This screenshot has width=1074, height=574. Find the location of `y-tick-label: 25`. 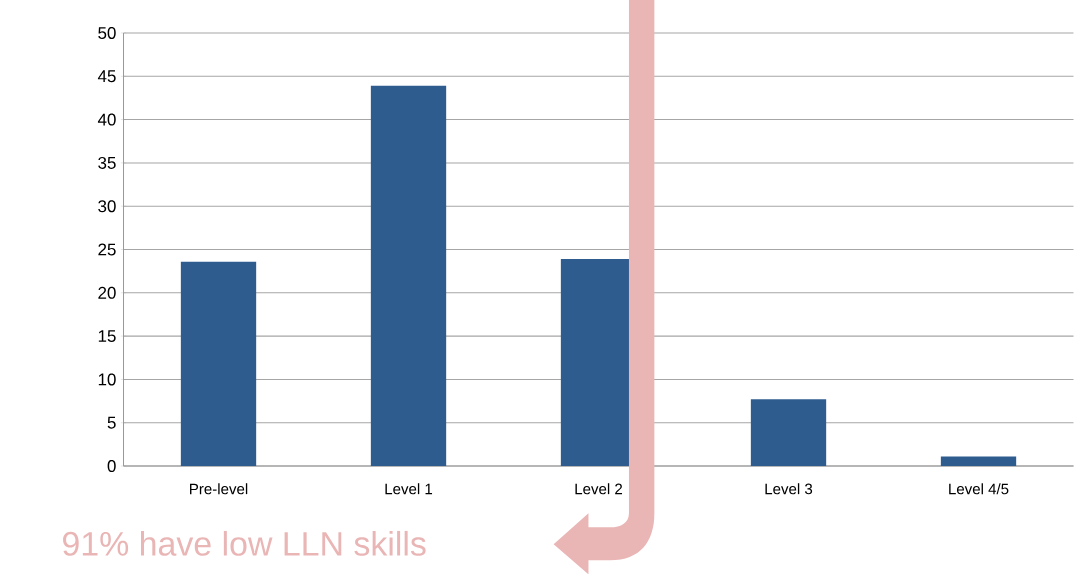

y-tick-label: 25 is located at coordinates (107, 249).